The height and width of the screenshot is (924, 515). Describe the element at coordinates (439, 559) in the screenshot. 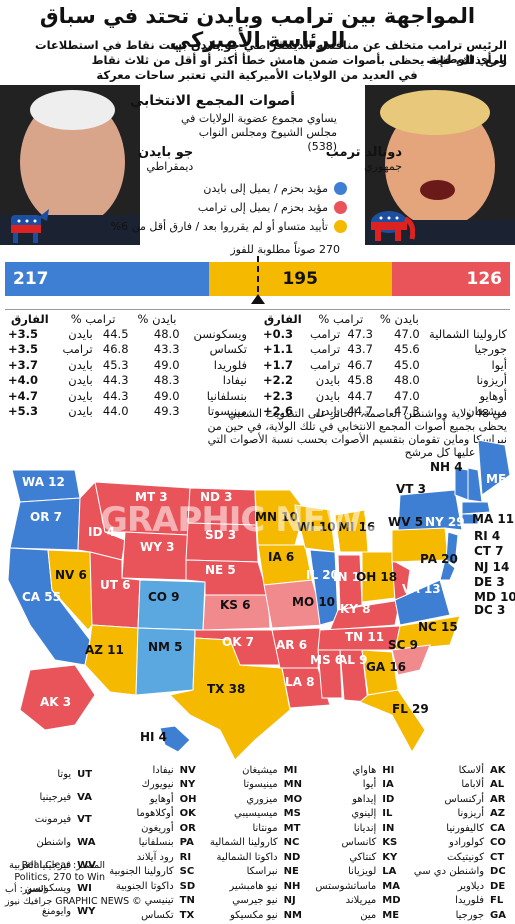

I see `state-label-pa: PA 20` at that location.